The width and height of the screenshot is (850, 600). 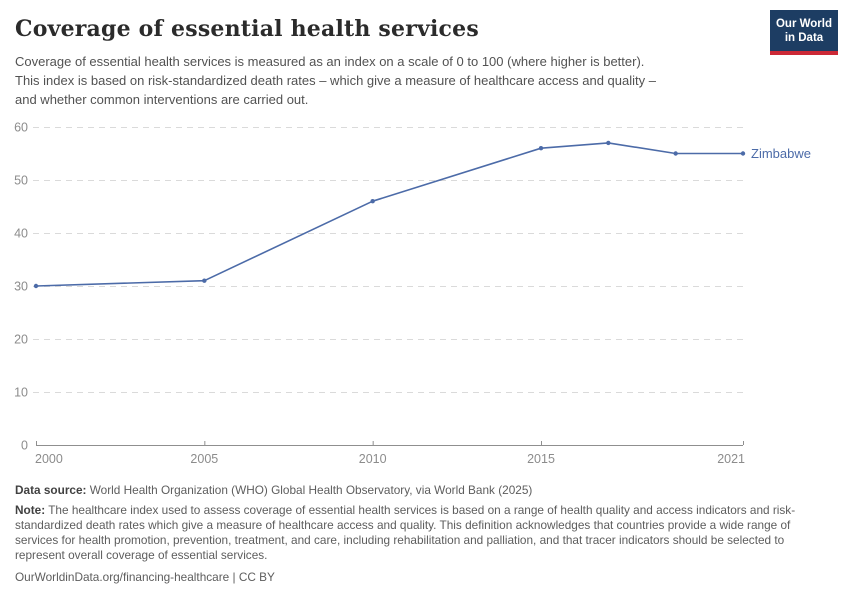 What do you see at coordinates (731, 459) in the screenshot?
I see `x-tick-label: 2021` at bounding box center [731, 459].